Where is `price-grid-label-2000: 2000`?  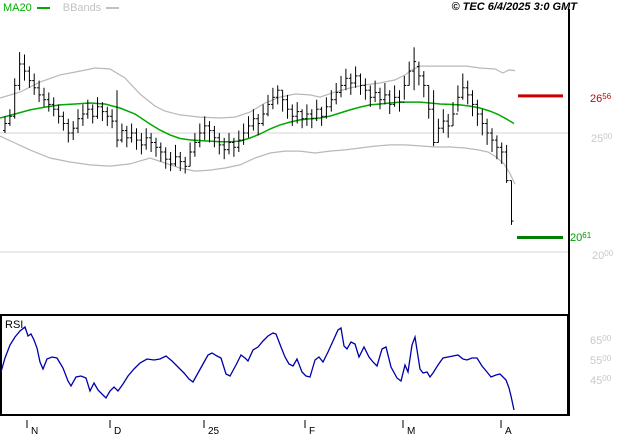 price-grid-label-2000: 2000 is located at coordinates (603, 255).